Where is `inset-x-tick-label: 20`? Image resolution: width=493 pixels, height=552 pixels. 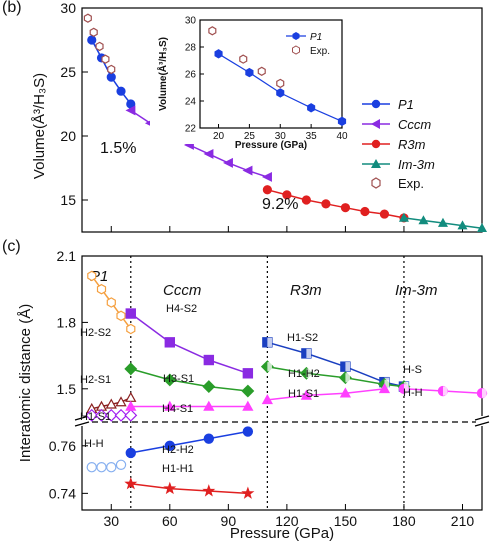 inset-x-tick-label: 20 is located at coordinates (219, 136).